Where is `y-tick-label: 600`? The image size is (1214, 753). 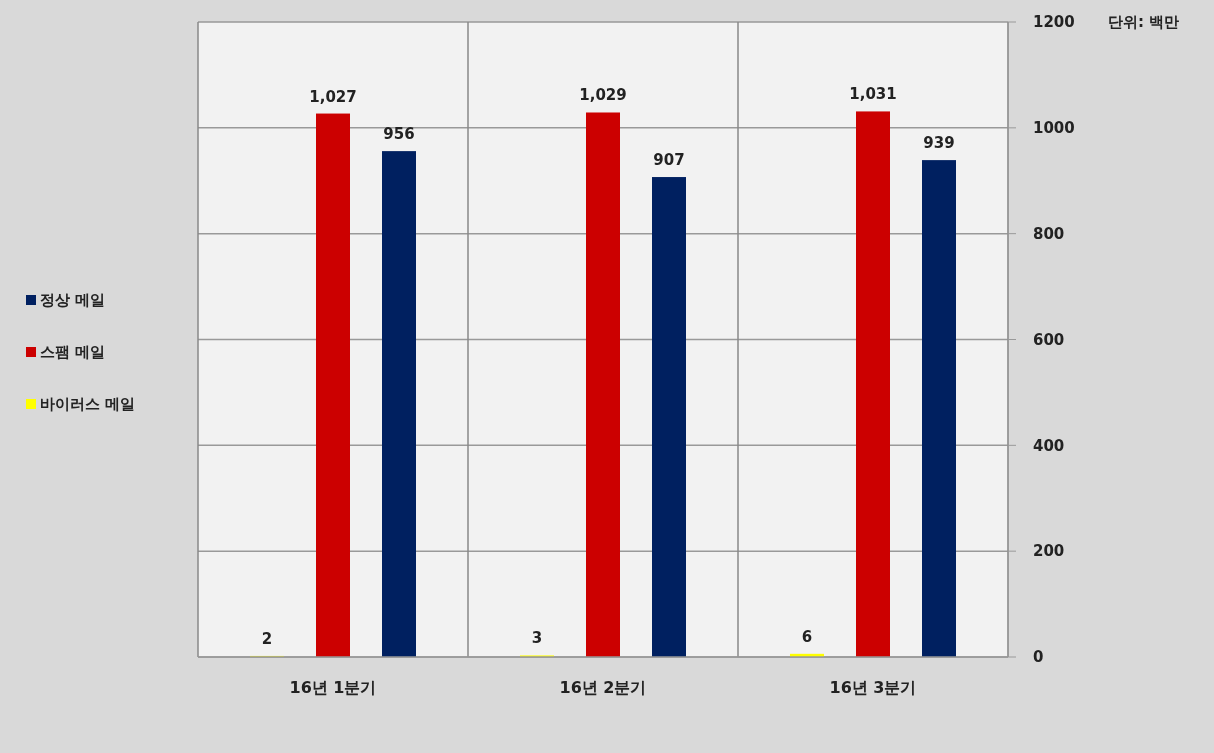 y-tick-label: 600 is located at coordinates (1049, 339).